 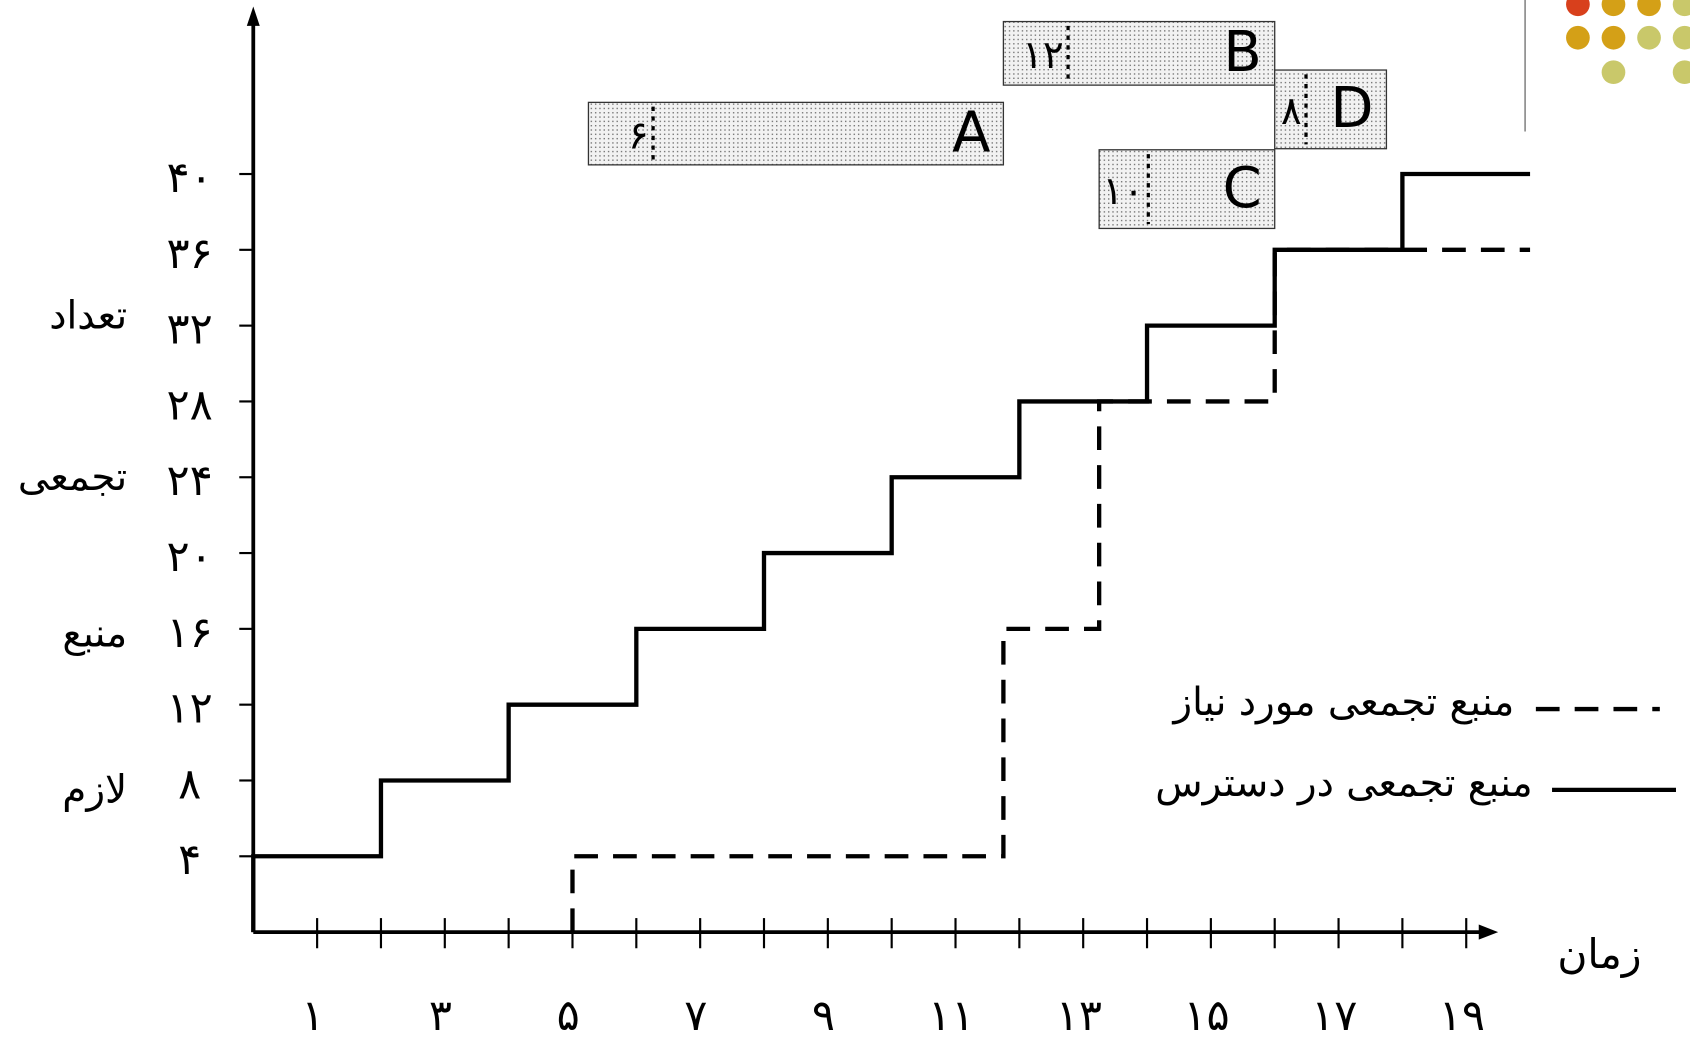 What do you see at coordinates (190, 557) in the screenshot?
I see `y-tick-label: ۲۰` at bounding box center [190, 557].